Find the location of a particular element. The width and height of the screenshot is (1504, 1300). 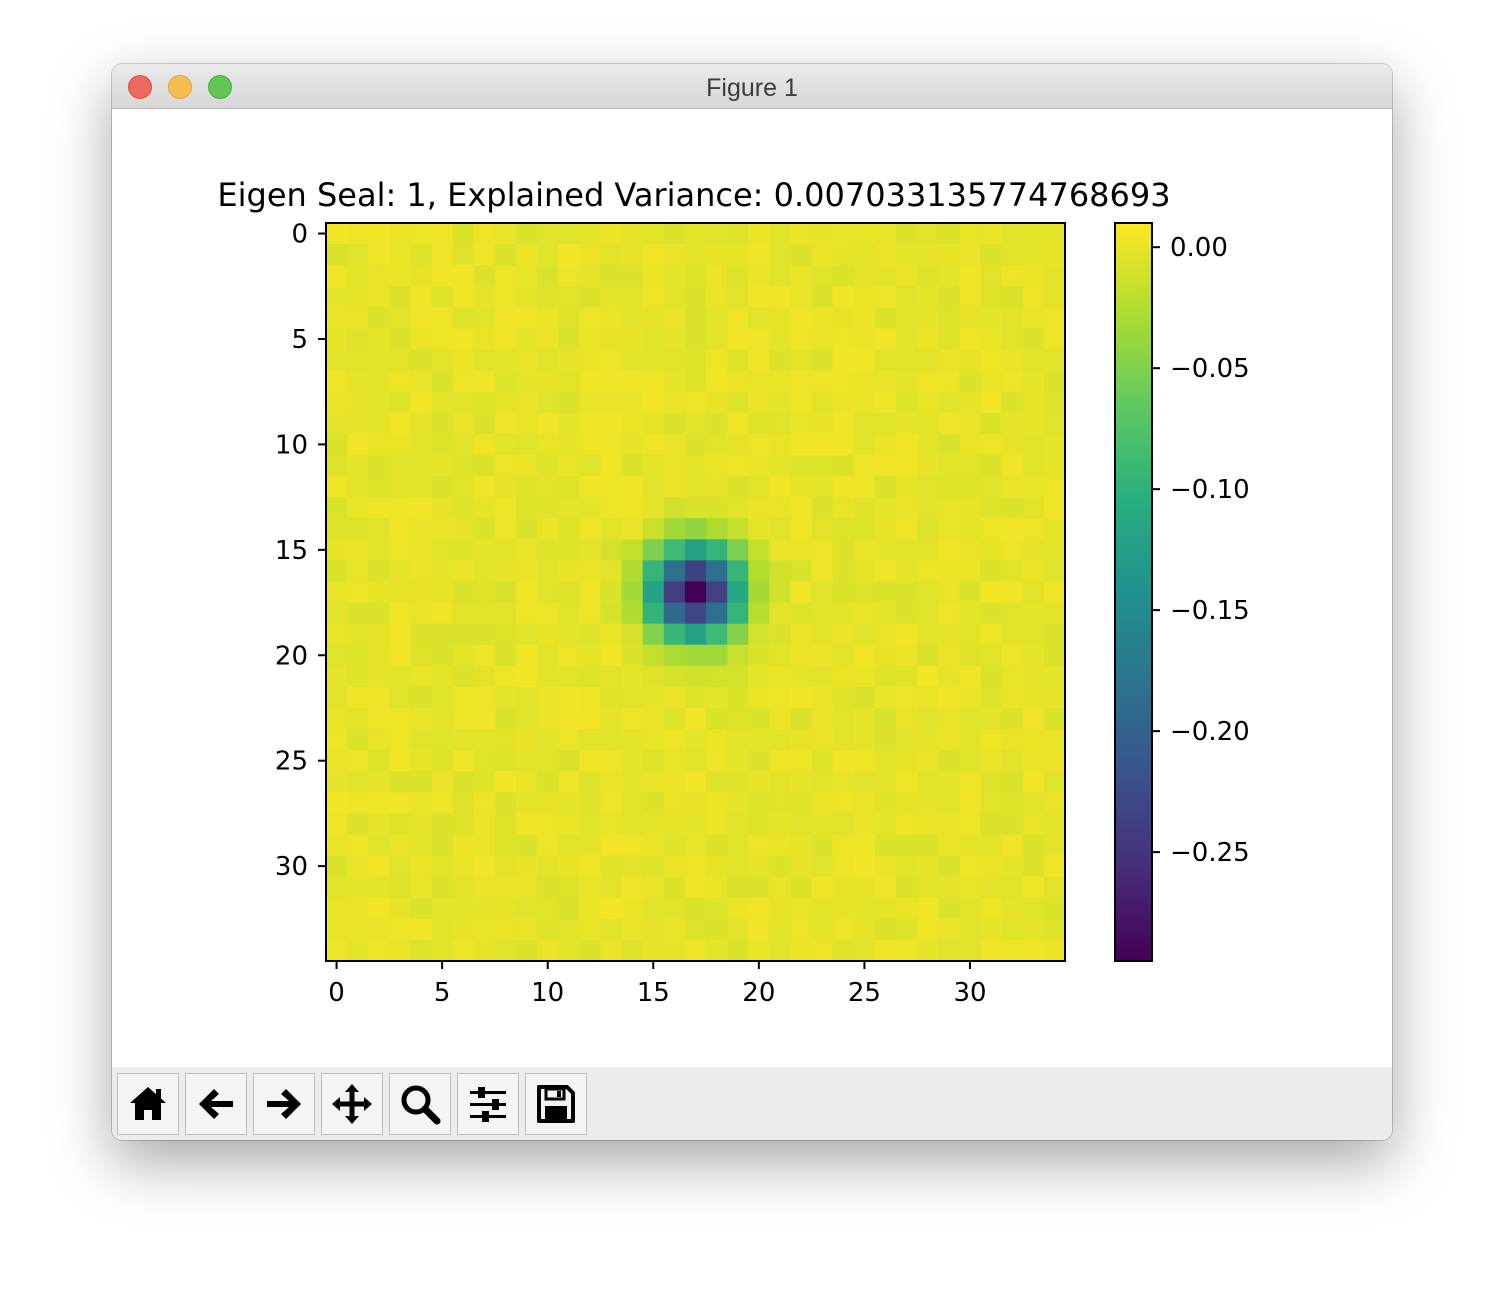

forward-button is located at coordinates (284, 1104).